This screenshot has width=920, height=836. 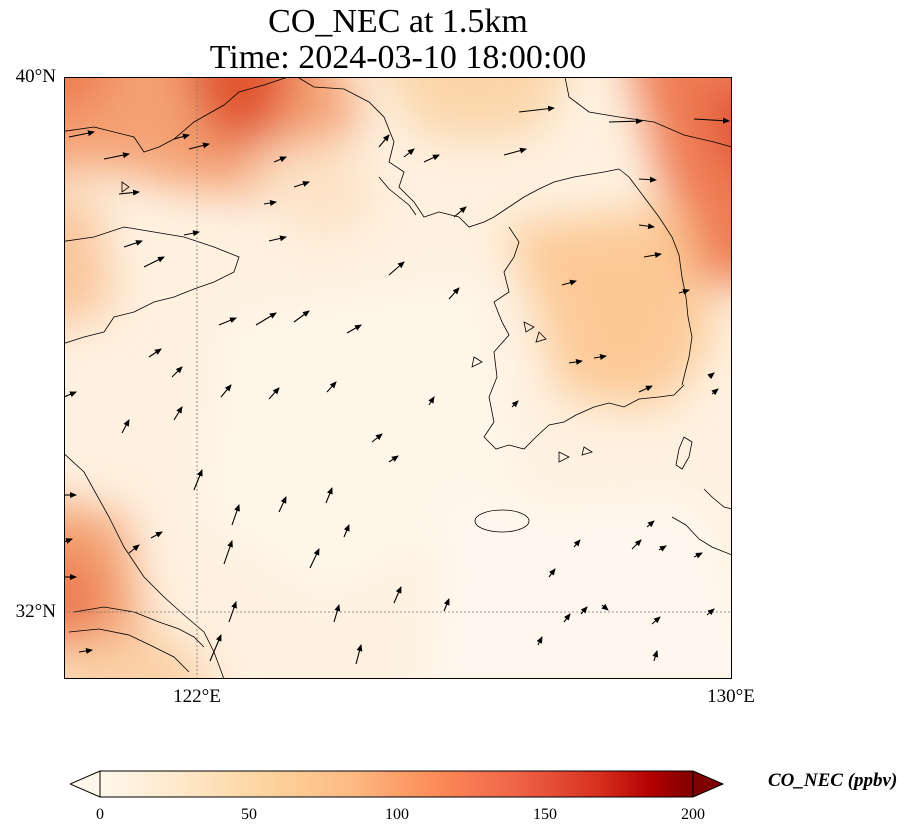 I want to click on coastline-yangtze-south, so click(x=129, y=650).